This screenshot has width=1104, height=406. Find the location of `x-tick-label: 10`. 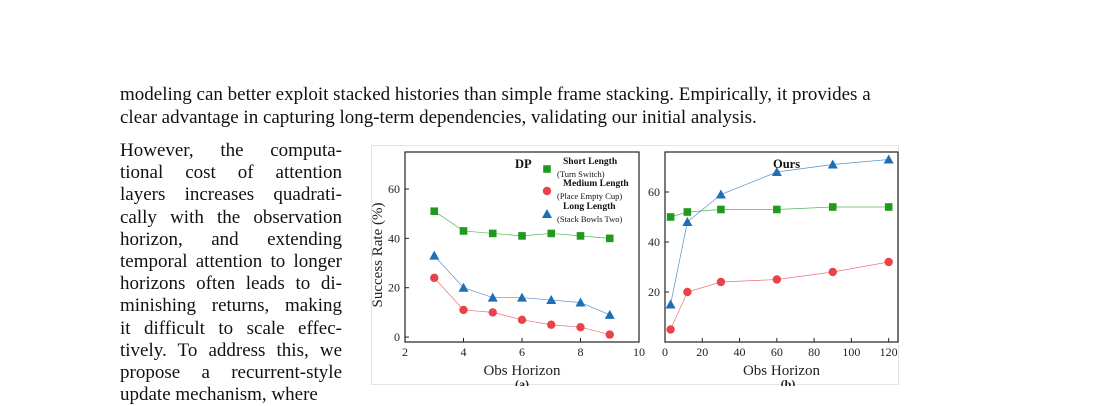

x-tick-label: 10 is located at coordinates (639, 352).